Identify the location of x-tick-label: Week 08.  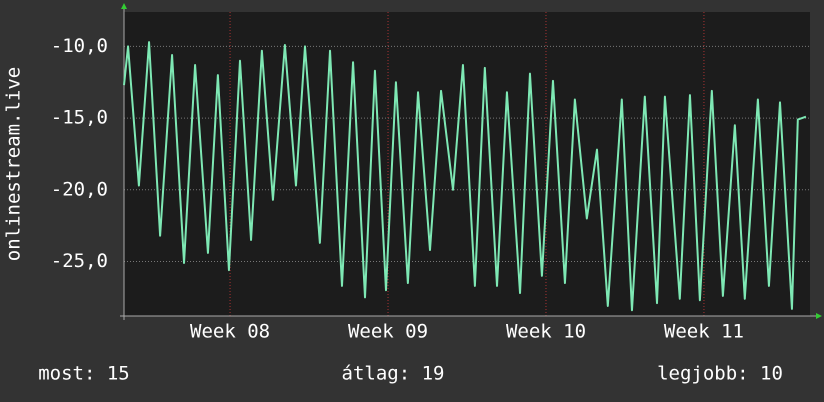
(230, 332).